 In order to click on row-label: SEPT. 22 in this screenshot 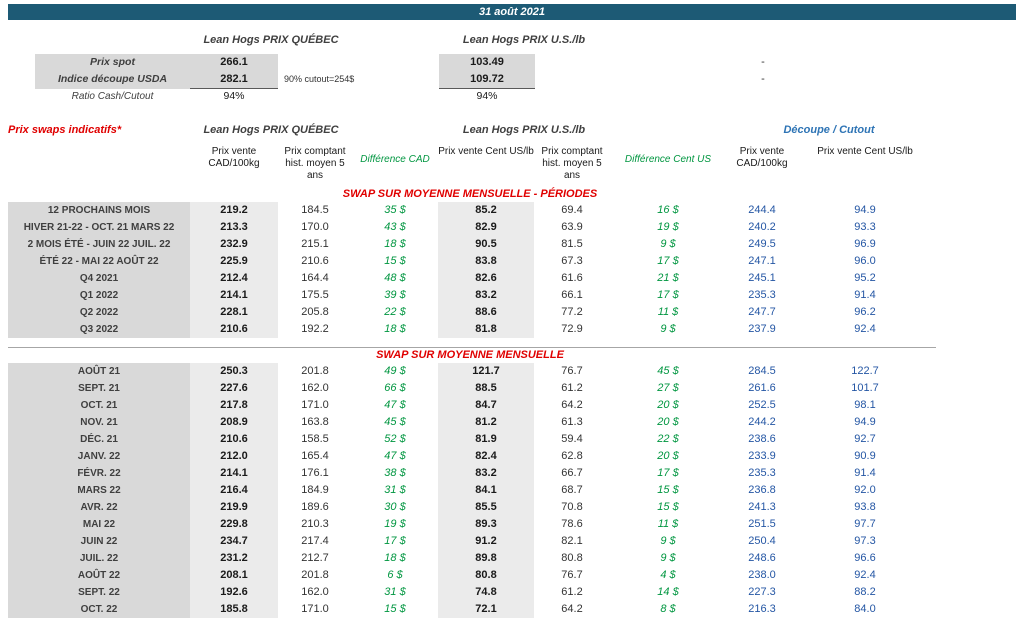, I will do `click(99, 592)`.